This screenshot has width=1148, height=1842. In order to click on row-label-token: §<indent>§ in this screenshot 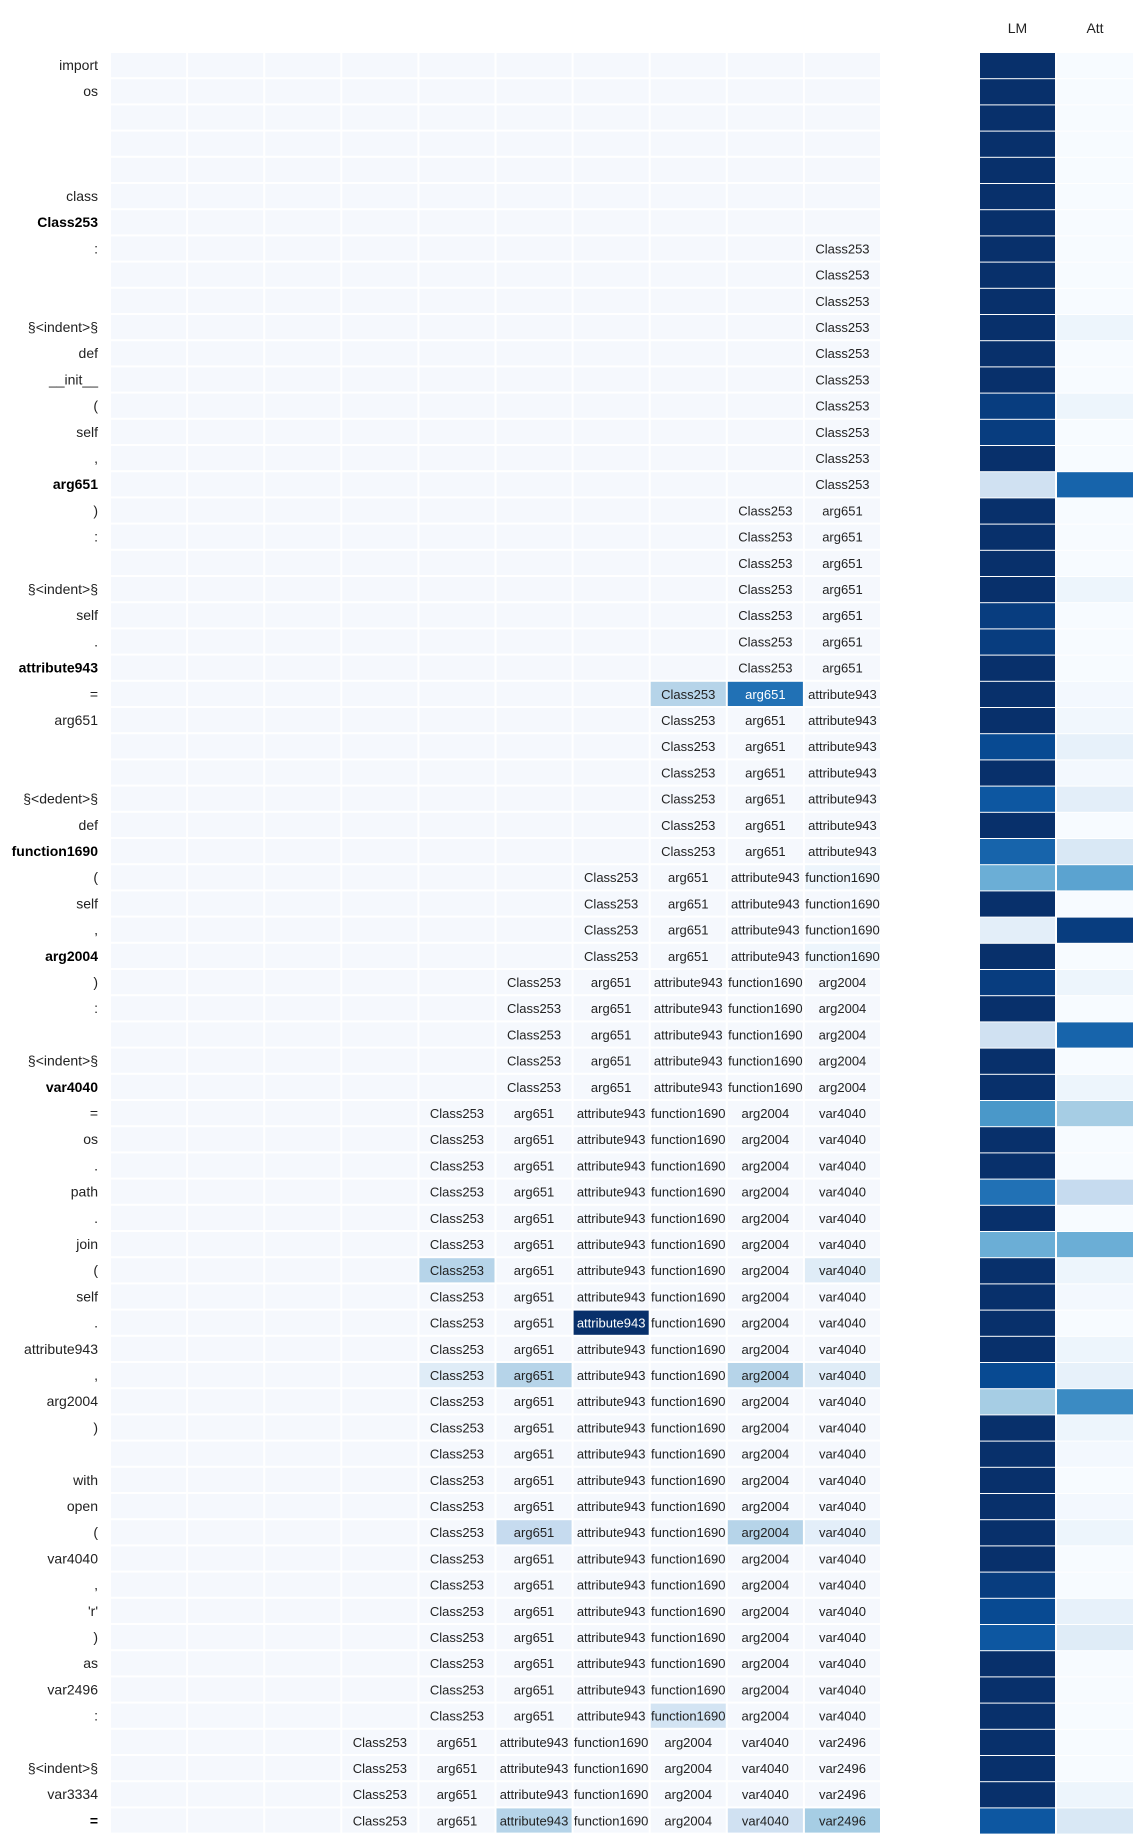, I will do `click(63, 327)`.